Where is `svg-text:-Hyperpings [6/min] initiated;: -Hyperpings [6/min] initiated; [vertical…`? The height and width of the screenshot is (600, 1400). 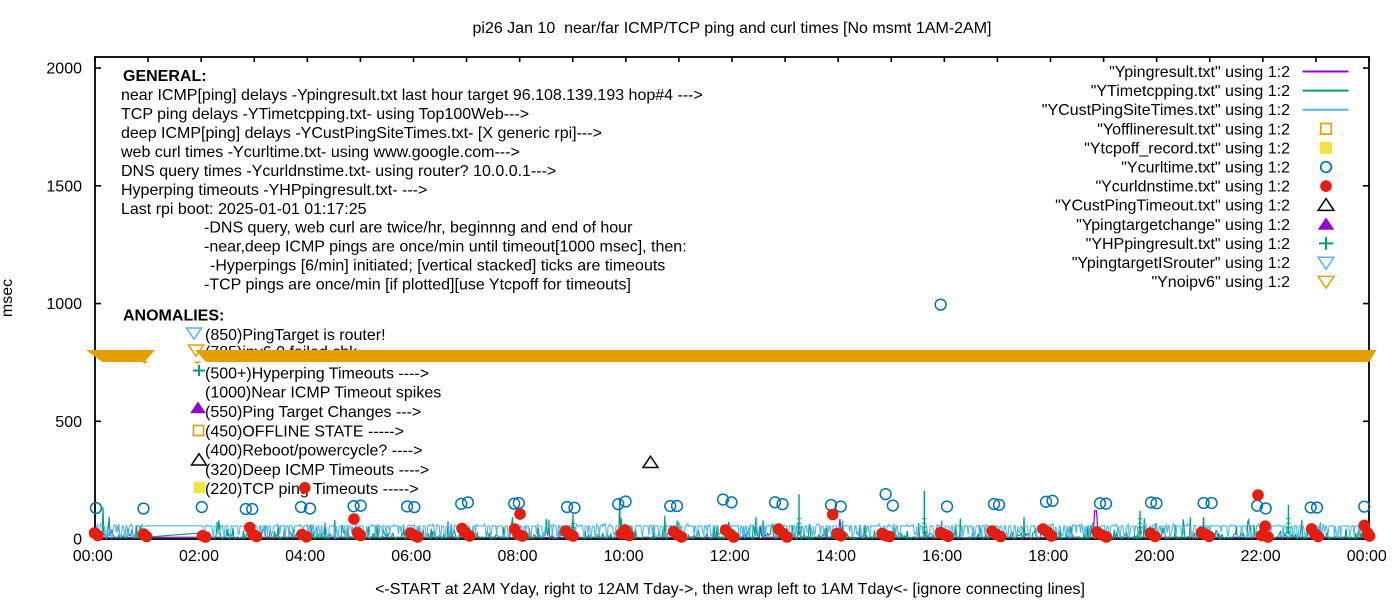 svg-text:-Hyperpings [6/min] initiated;: -Hyperpings [6/min] initiated; [vertical… is located at coordinates (437, 266).